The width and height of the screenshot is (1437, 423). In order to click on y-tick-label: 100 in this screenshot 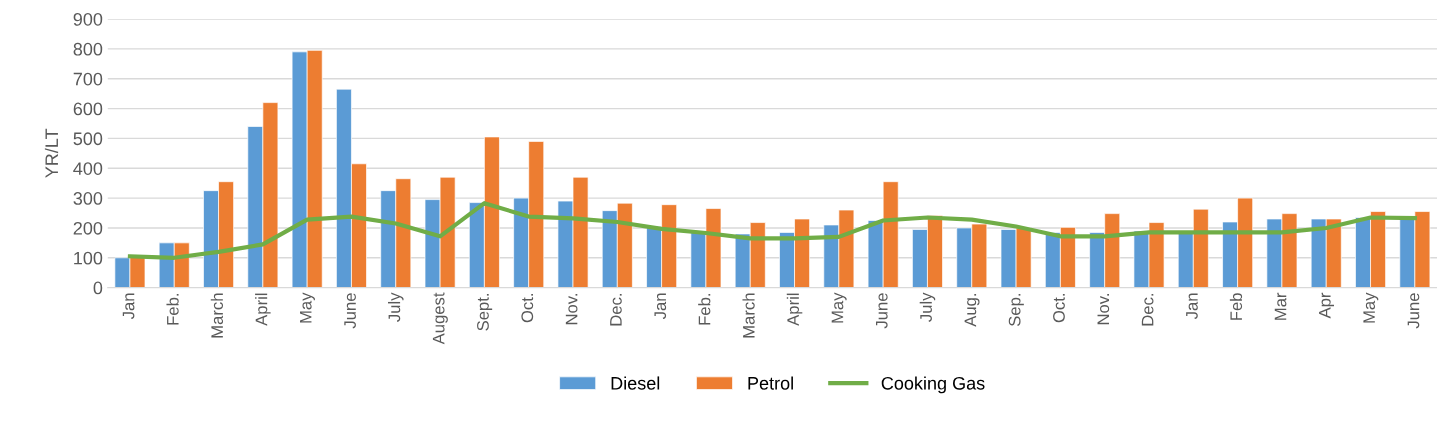, I will do `click(88, 258)`.